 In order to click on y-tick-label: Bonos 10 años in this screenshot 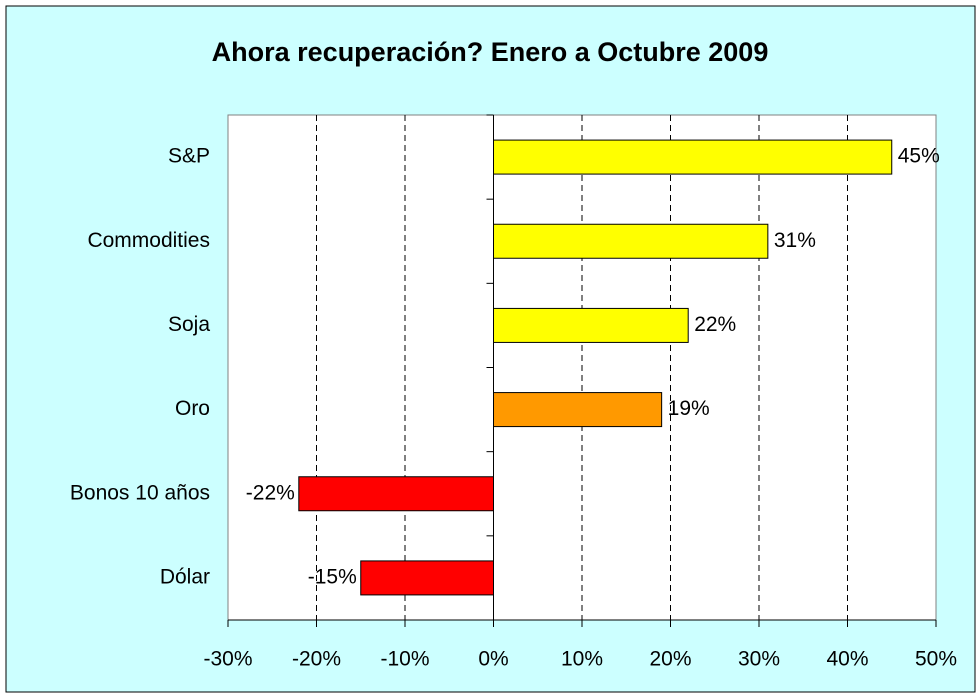, I will do `click(140, 492)`.